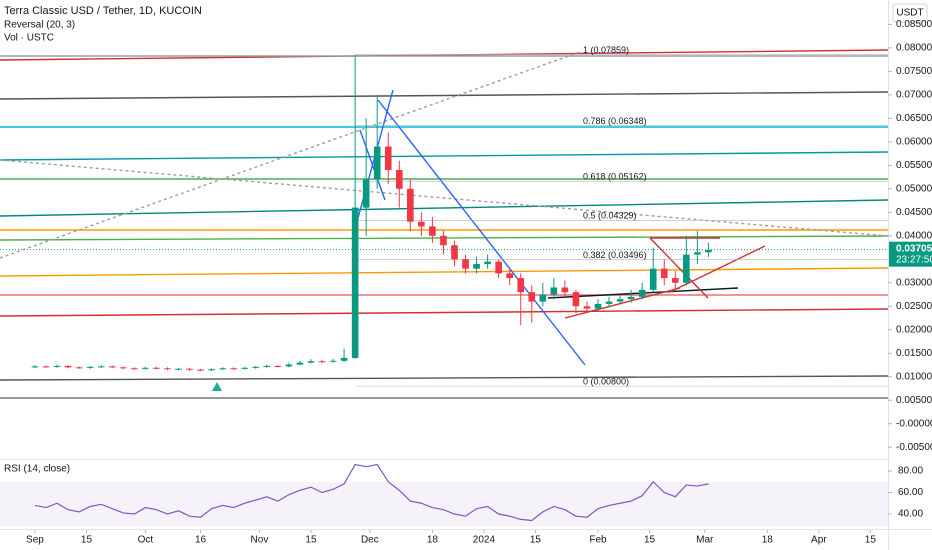 The width and height of the screenshot is (932, 550). Describe the element at coordinates (914, 447) in the screenshot. I see `y-tick-label: -0.00500` at that location.